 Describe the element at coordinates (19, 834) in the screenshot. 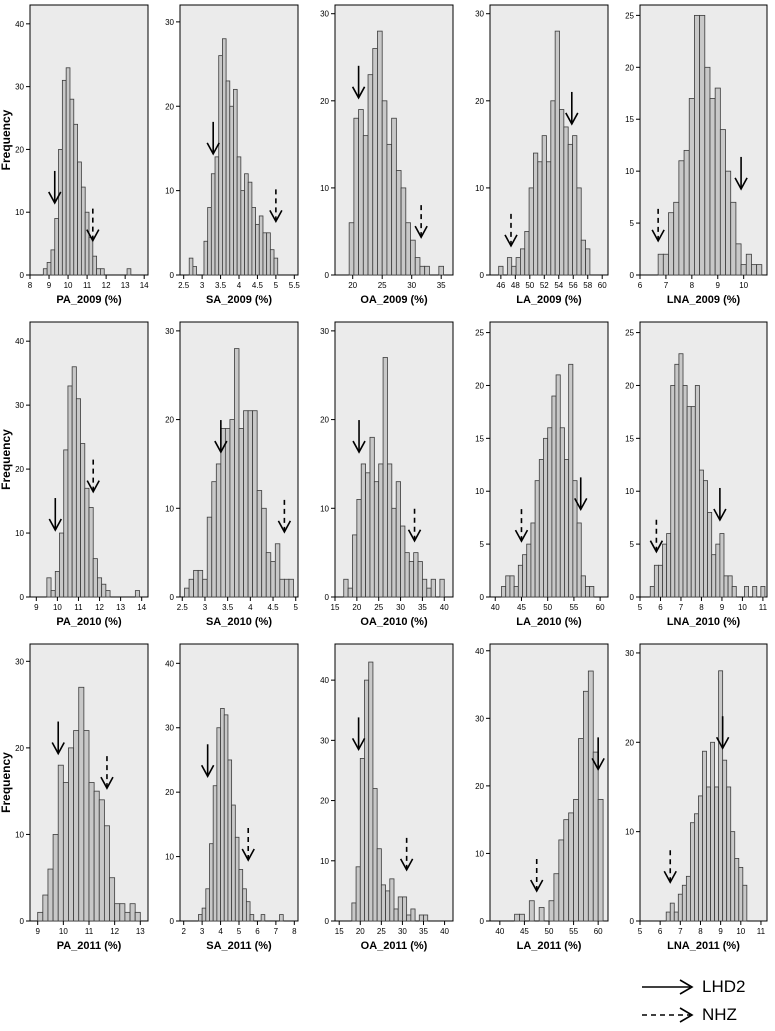

I see `y-tick-label: 10` at that location.